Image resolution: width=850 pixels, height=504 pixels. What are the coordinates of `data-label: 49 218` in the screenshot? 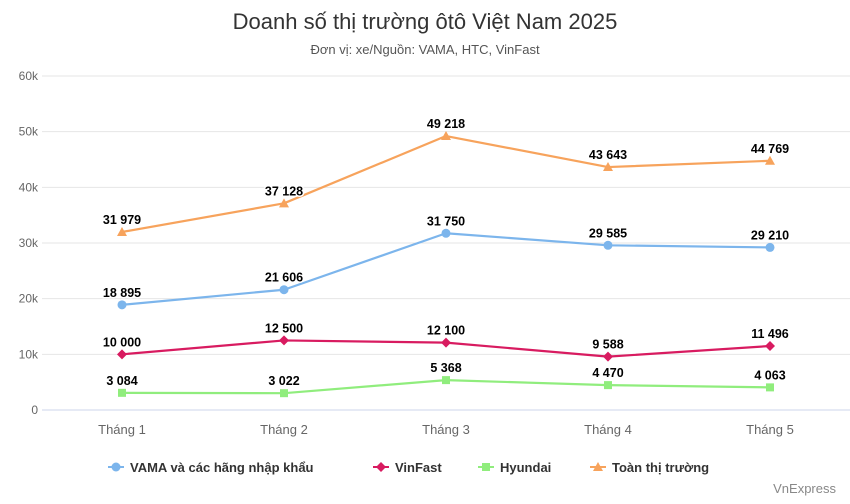 It's located at (446, 124).